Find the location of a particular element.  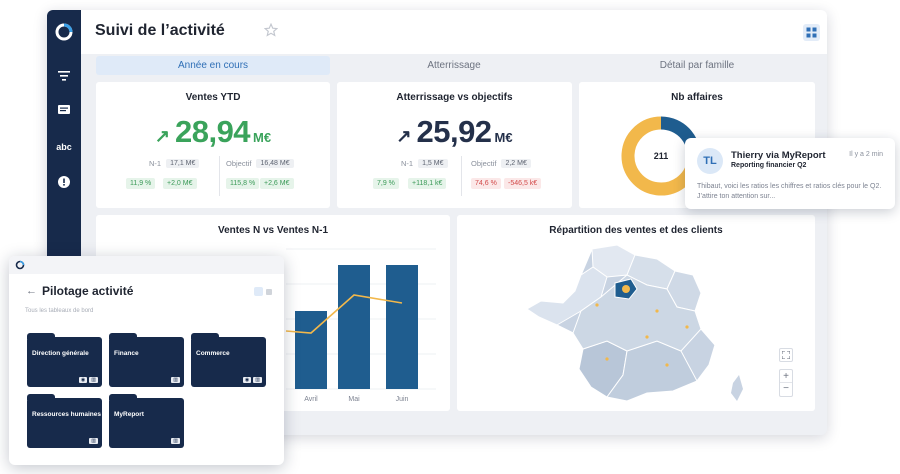

avatar: TL is located at coordinates (710, 161).